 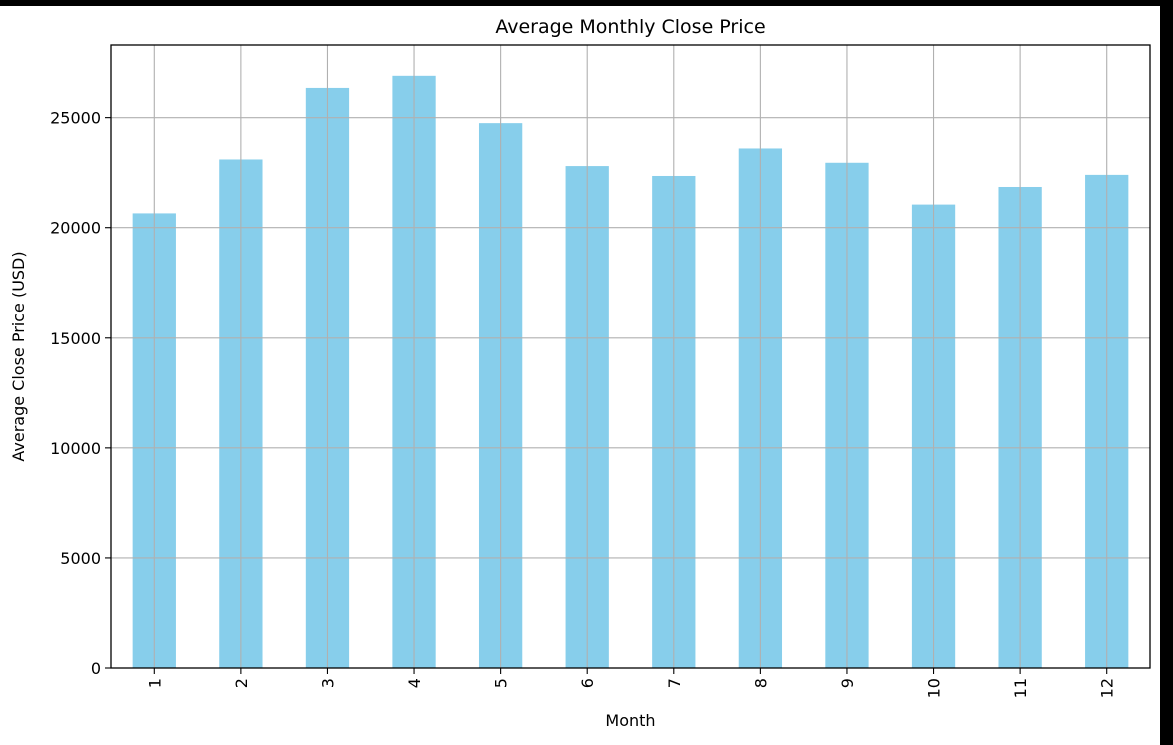 I want to click on y-tick-label: 20000, so click(x=75, y=228).